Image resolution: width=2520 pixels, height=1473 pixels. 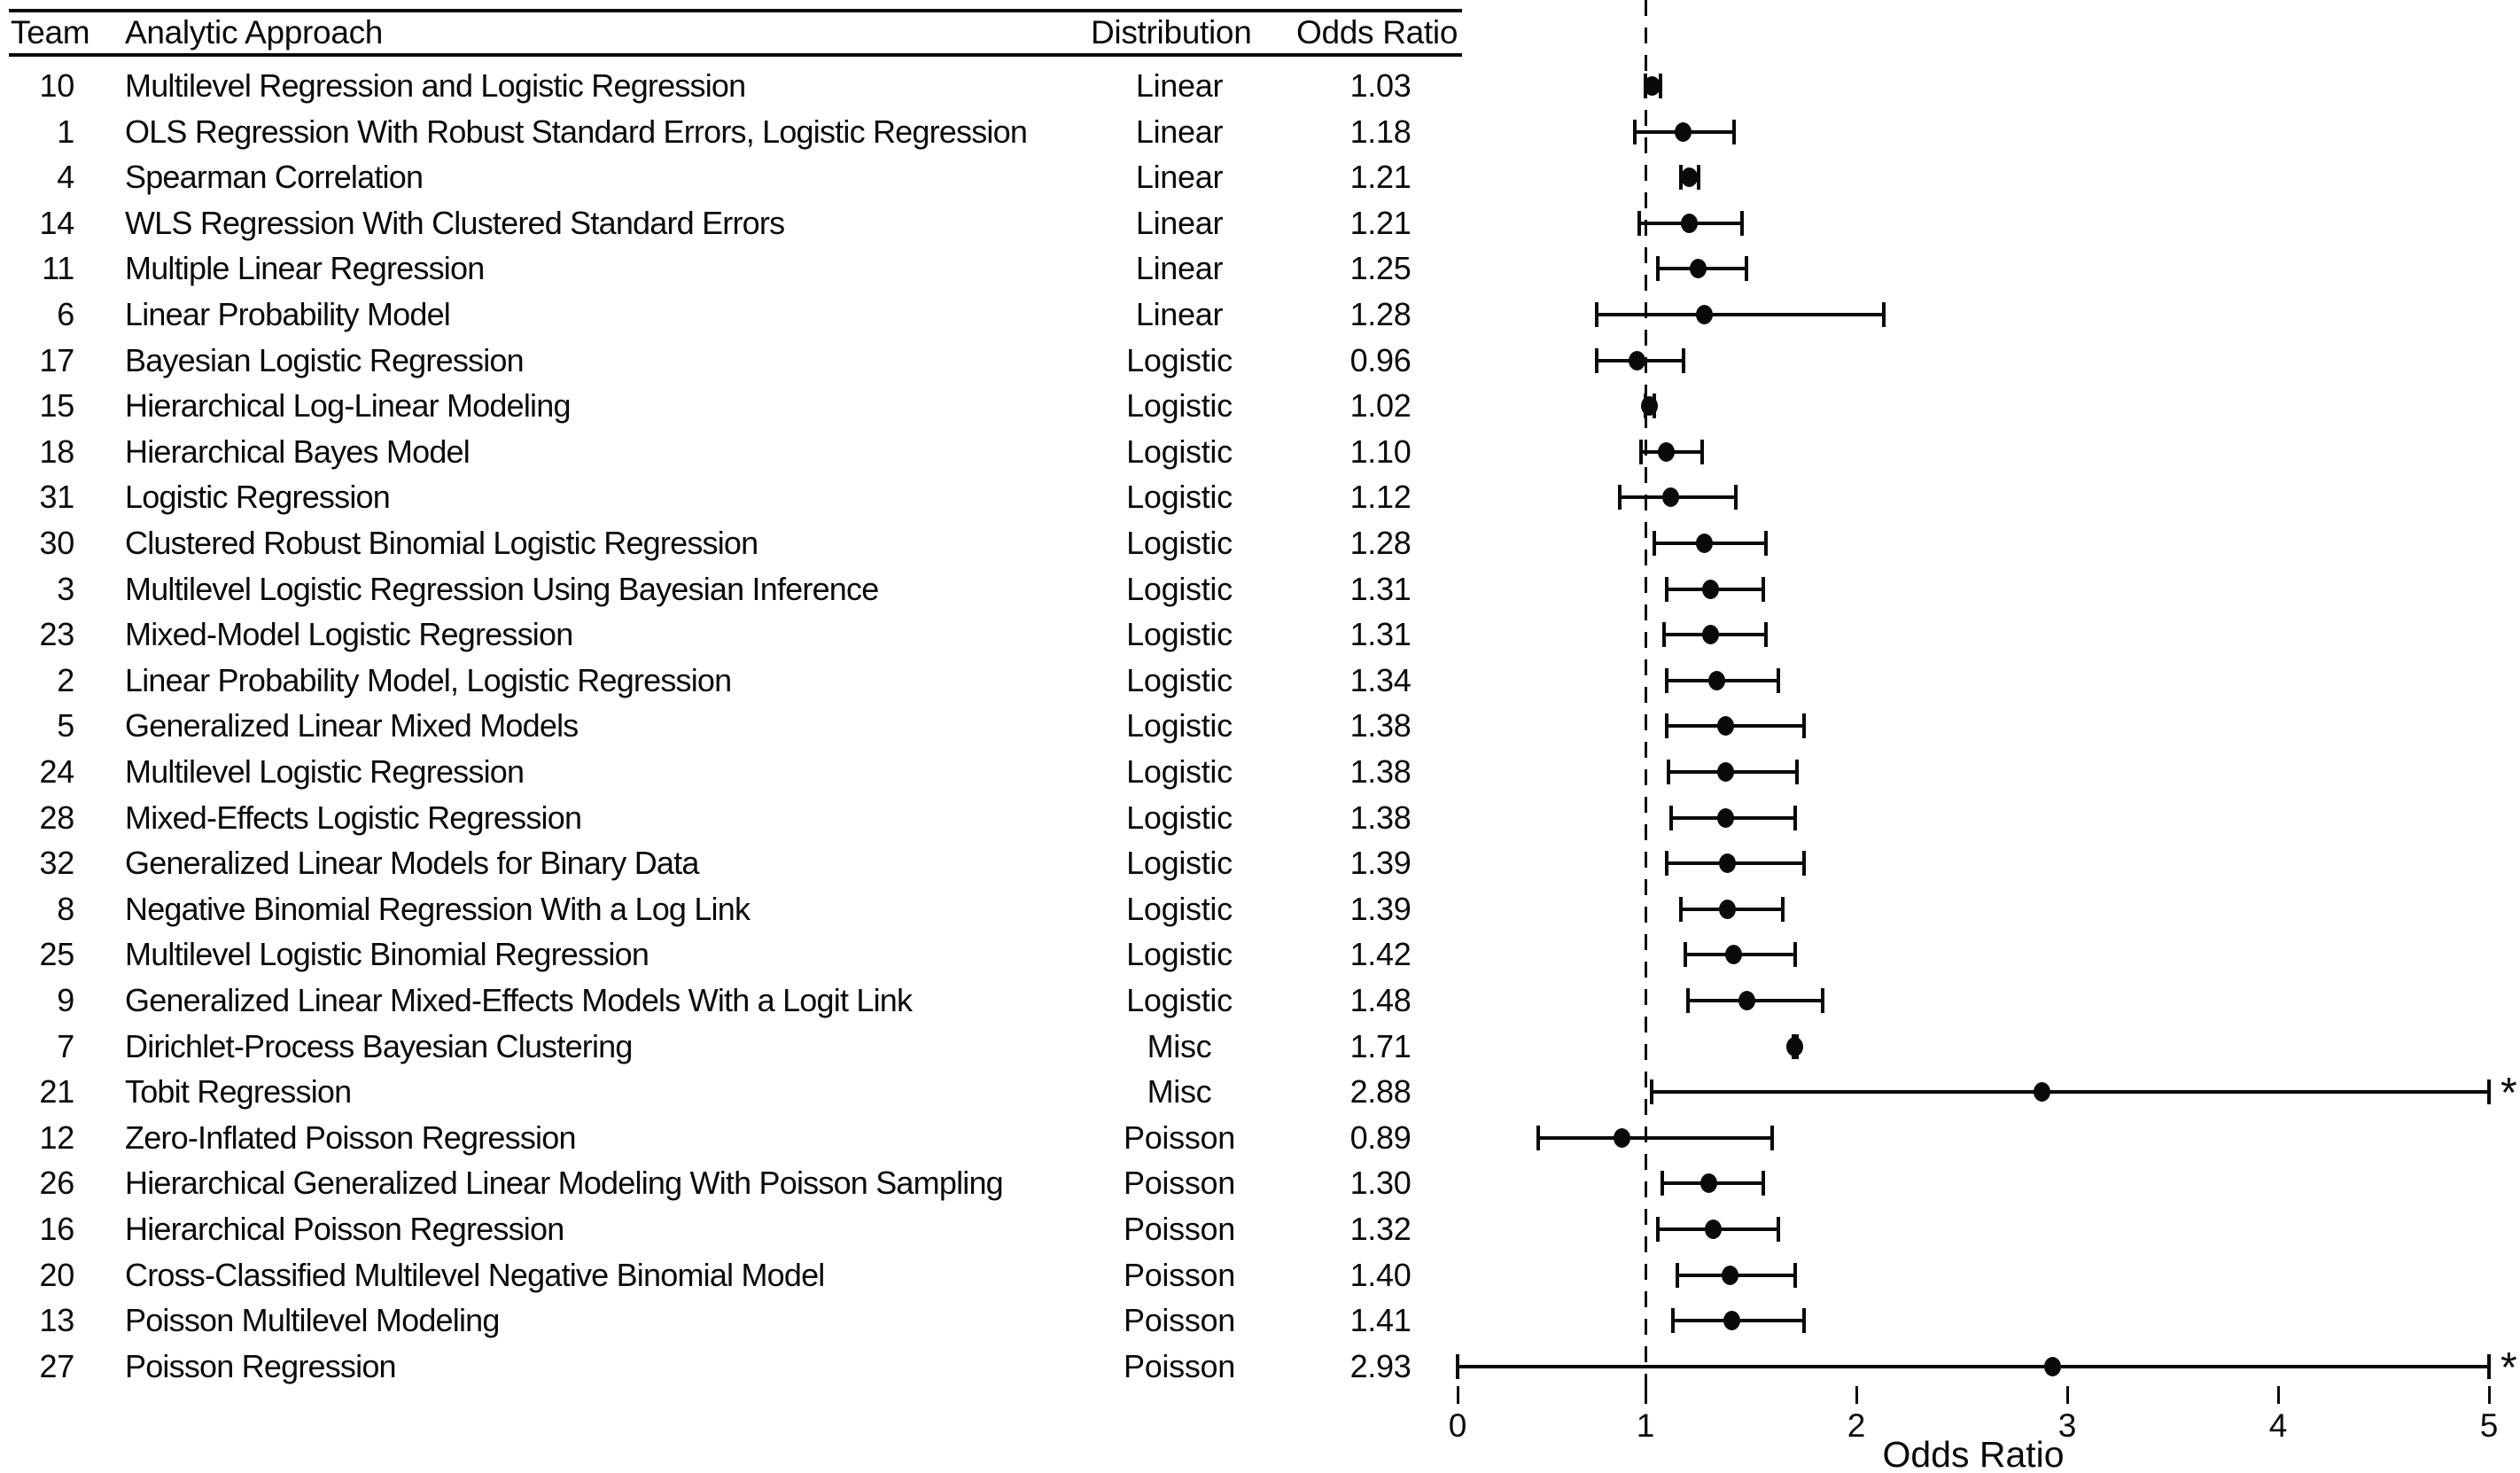 What do you see at coordinates (349, 634) in the screenshot?
I see `approach-cell: Mixed-Model Logistic Regression` at bounding box center [349, 634].